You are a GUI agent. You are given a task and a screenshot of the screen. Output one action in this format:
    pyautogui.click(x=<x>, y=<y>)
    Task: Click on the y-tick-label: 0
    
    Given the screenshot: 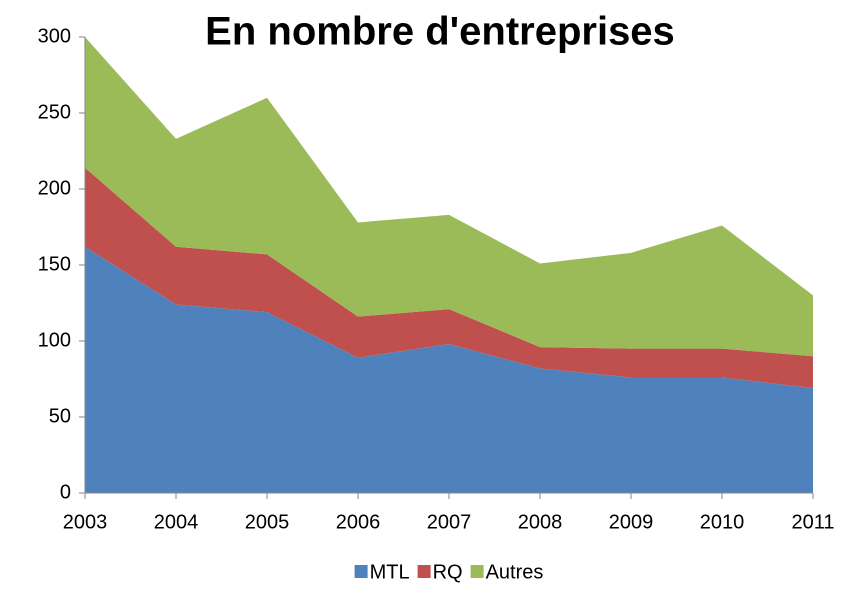 What is the action you would take?
    pyautogui.click(x=65, y=492)
    